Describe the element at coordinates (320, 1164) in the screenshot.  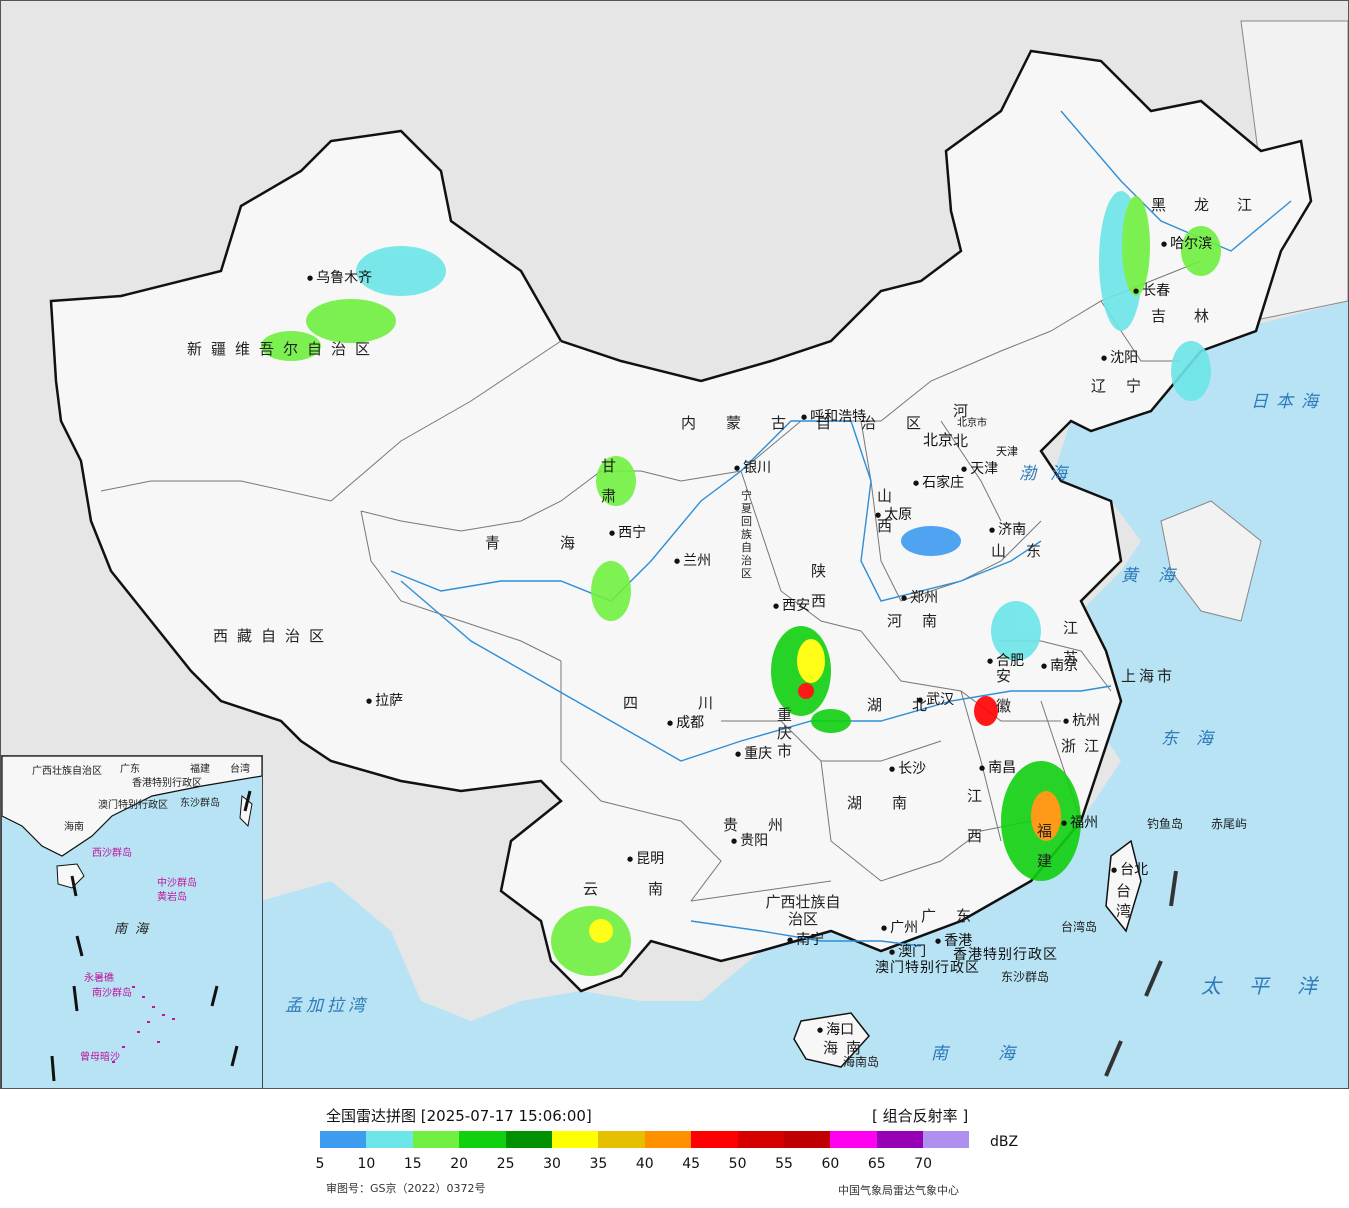
I see `legend-tick-label: 5` at that location.